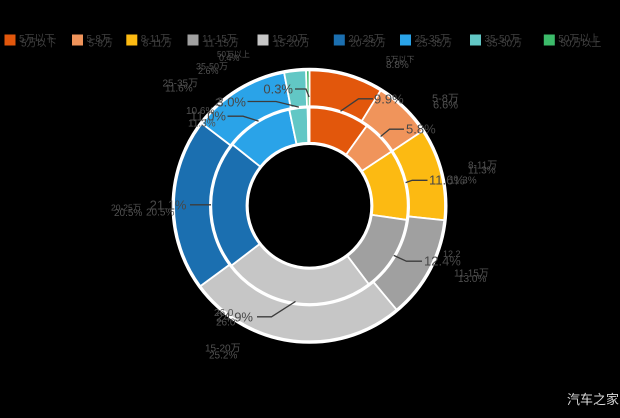 The image size is (620, 418). I want to click on svg-text: 3.0%, so click(231, 101).